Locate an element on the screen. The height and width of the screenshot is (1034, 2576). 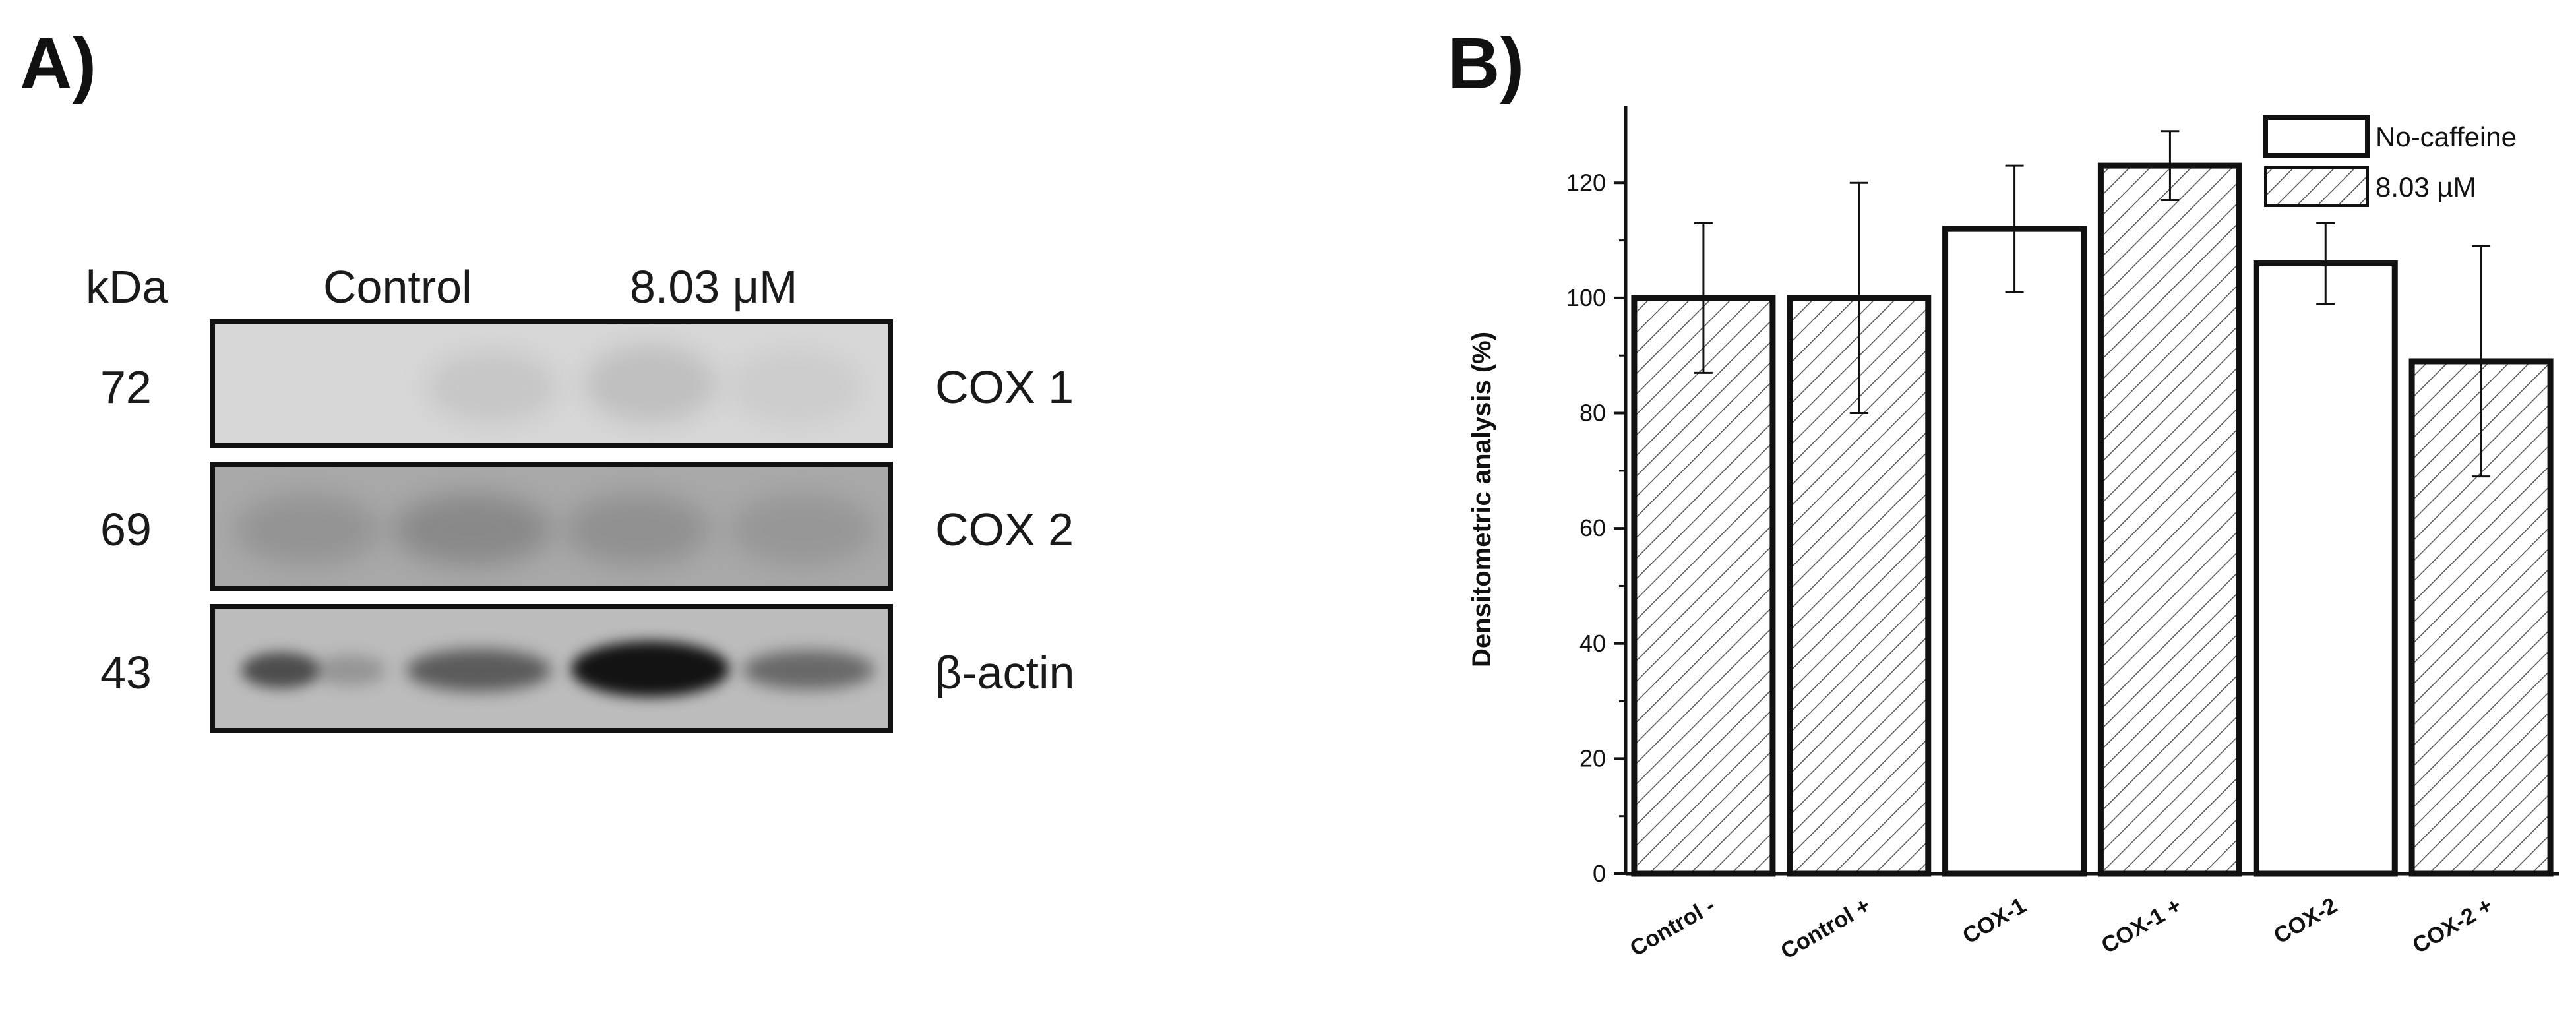
treated-header: 8.03 μM is located at coordinates (714, 287).